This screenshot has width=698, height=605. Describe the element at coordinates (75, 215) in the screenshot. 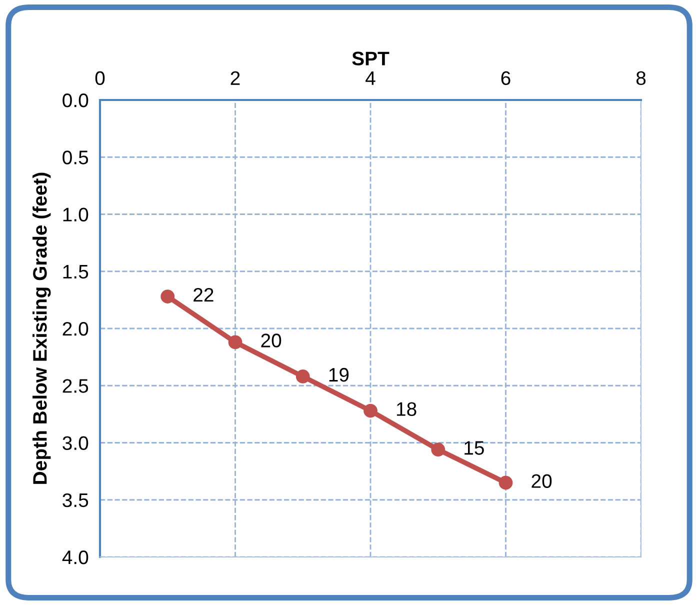

I see `y-tick-label: 1.0` at that location.